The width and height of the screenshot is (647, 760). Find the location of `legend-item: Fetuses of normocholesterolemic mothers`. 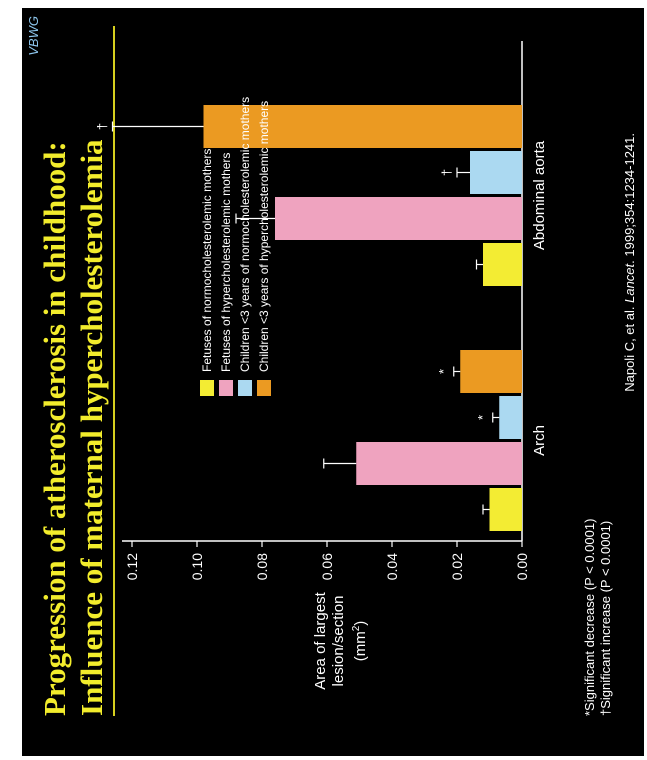

legend-item: Fetuses of normocholesterolemic mothers is located at coordinates (206, 246).